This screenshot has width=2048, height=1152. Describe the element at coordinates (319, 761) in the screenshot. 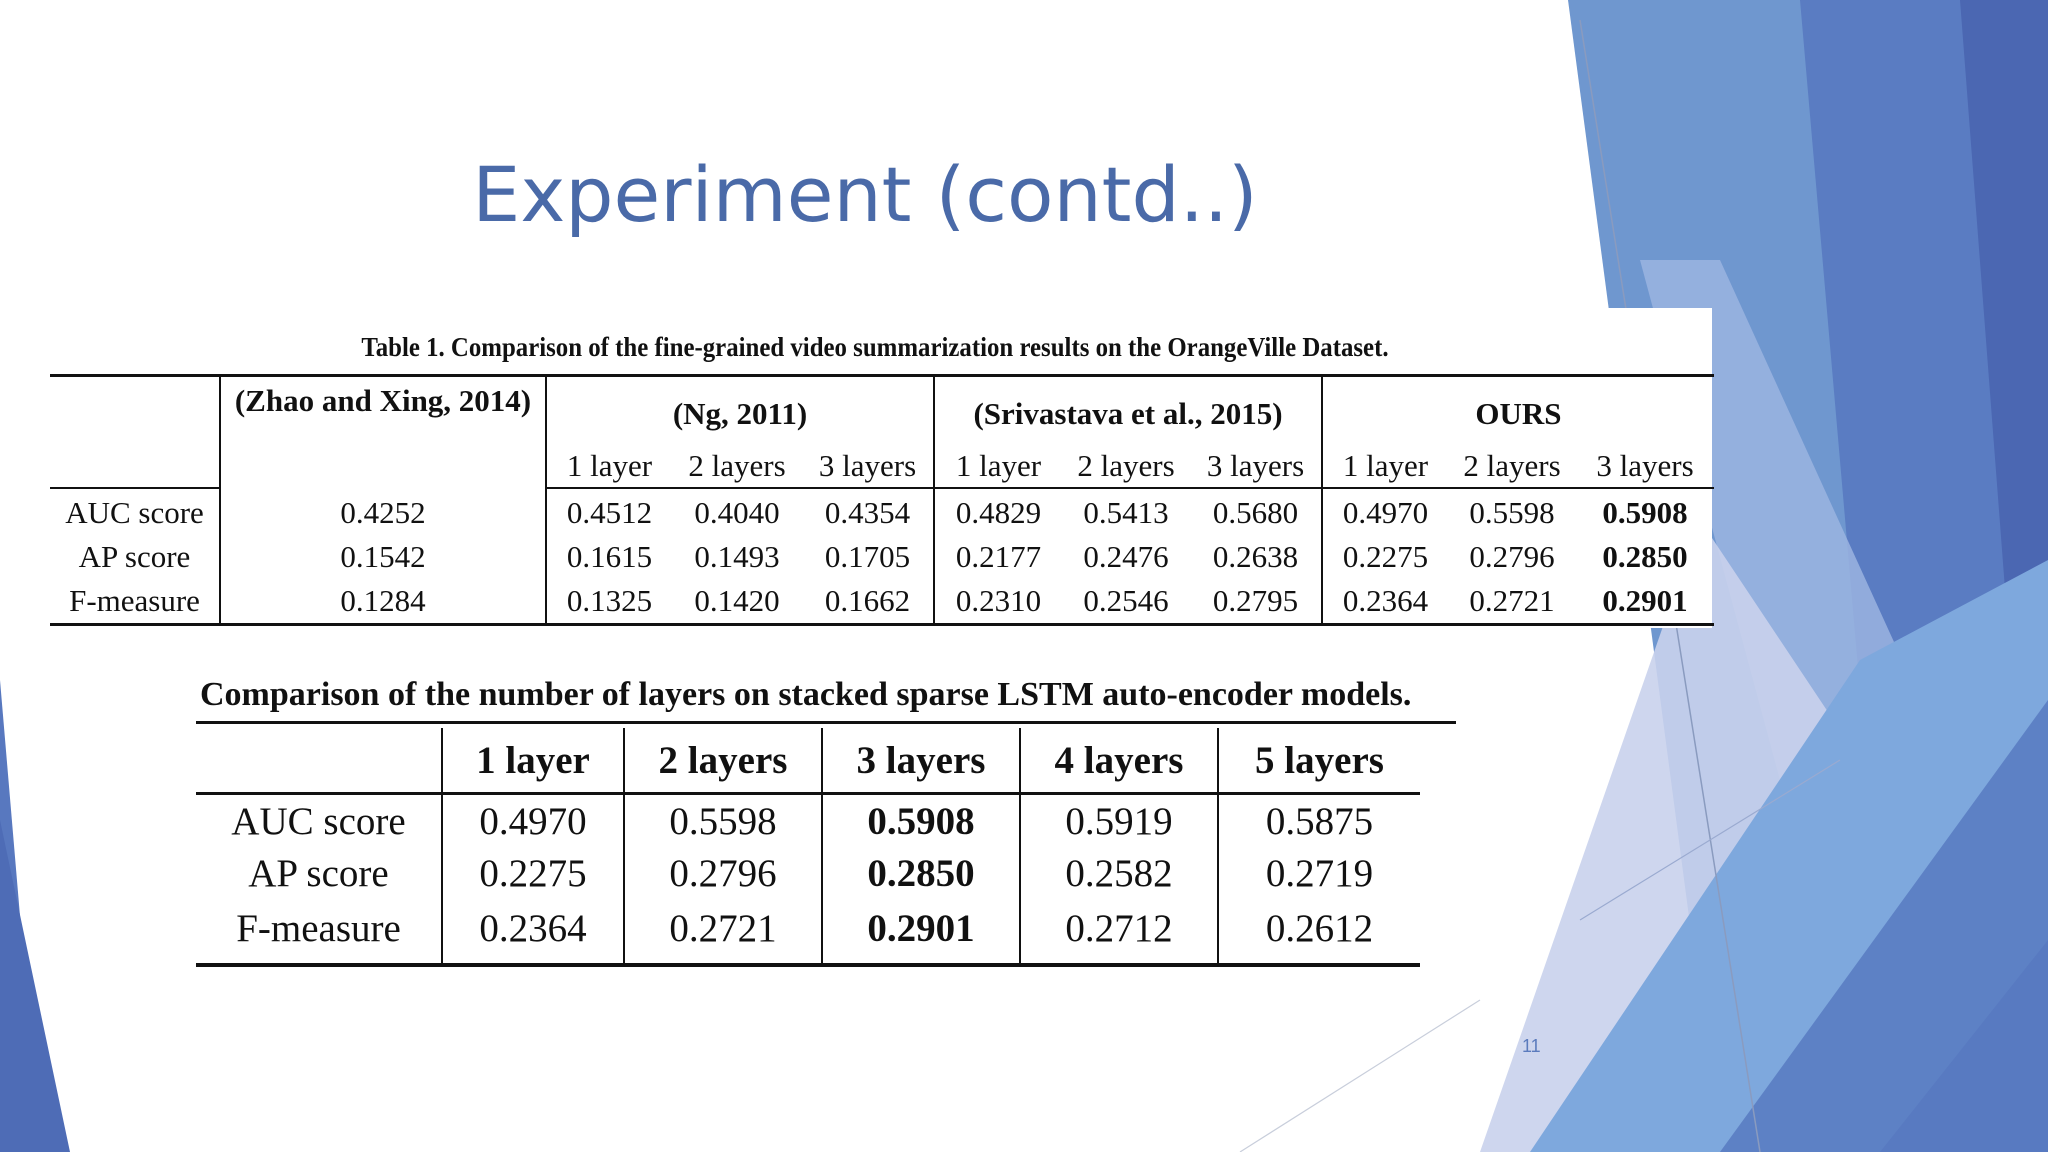

I see `table2-corner-cell` at that location.